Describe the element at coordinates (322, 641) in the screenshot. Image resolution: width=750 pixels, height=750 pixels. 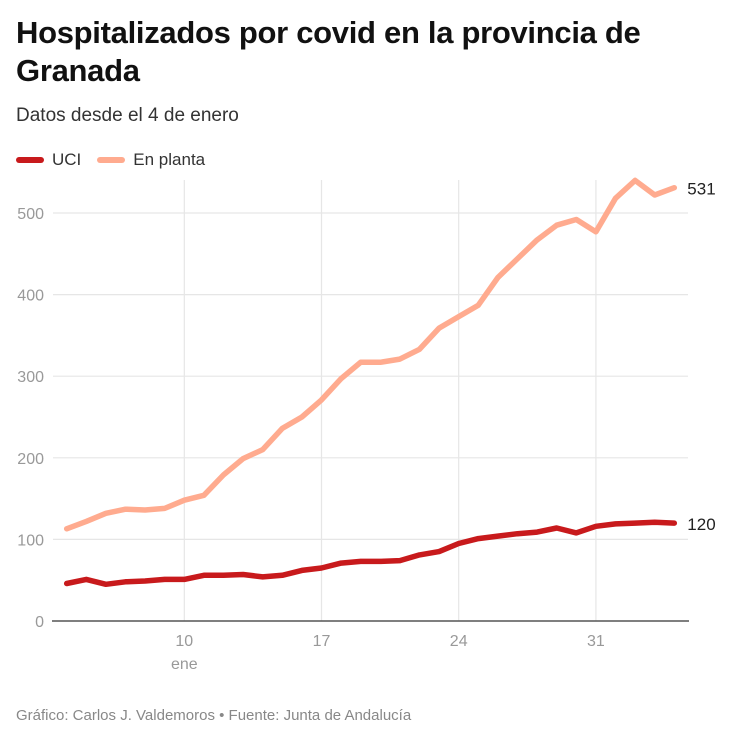
I see `x-tick-label: 17` at that location.